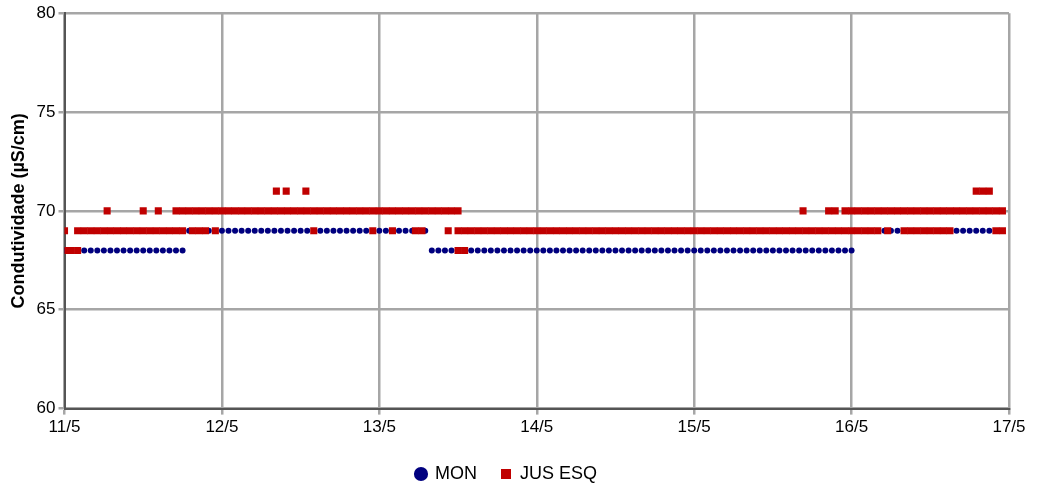 This screenshot has width=1037, height=497. Describe the element at coordinates (379, 427) in the screenshot. I see `x-tick-label: 13/5` at that location.